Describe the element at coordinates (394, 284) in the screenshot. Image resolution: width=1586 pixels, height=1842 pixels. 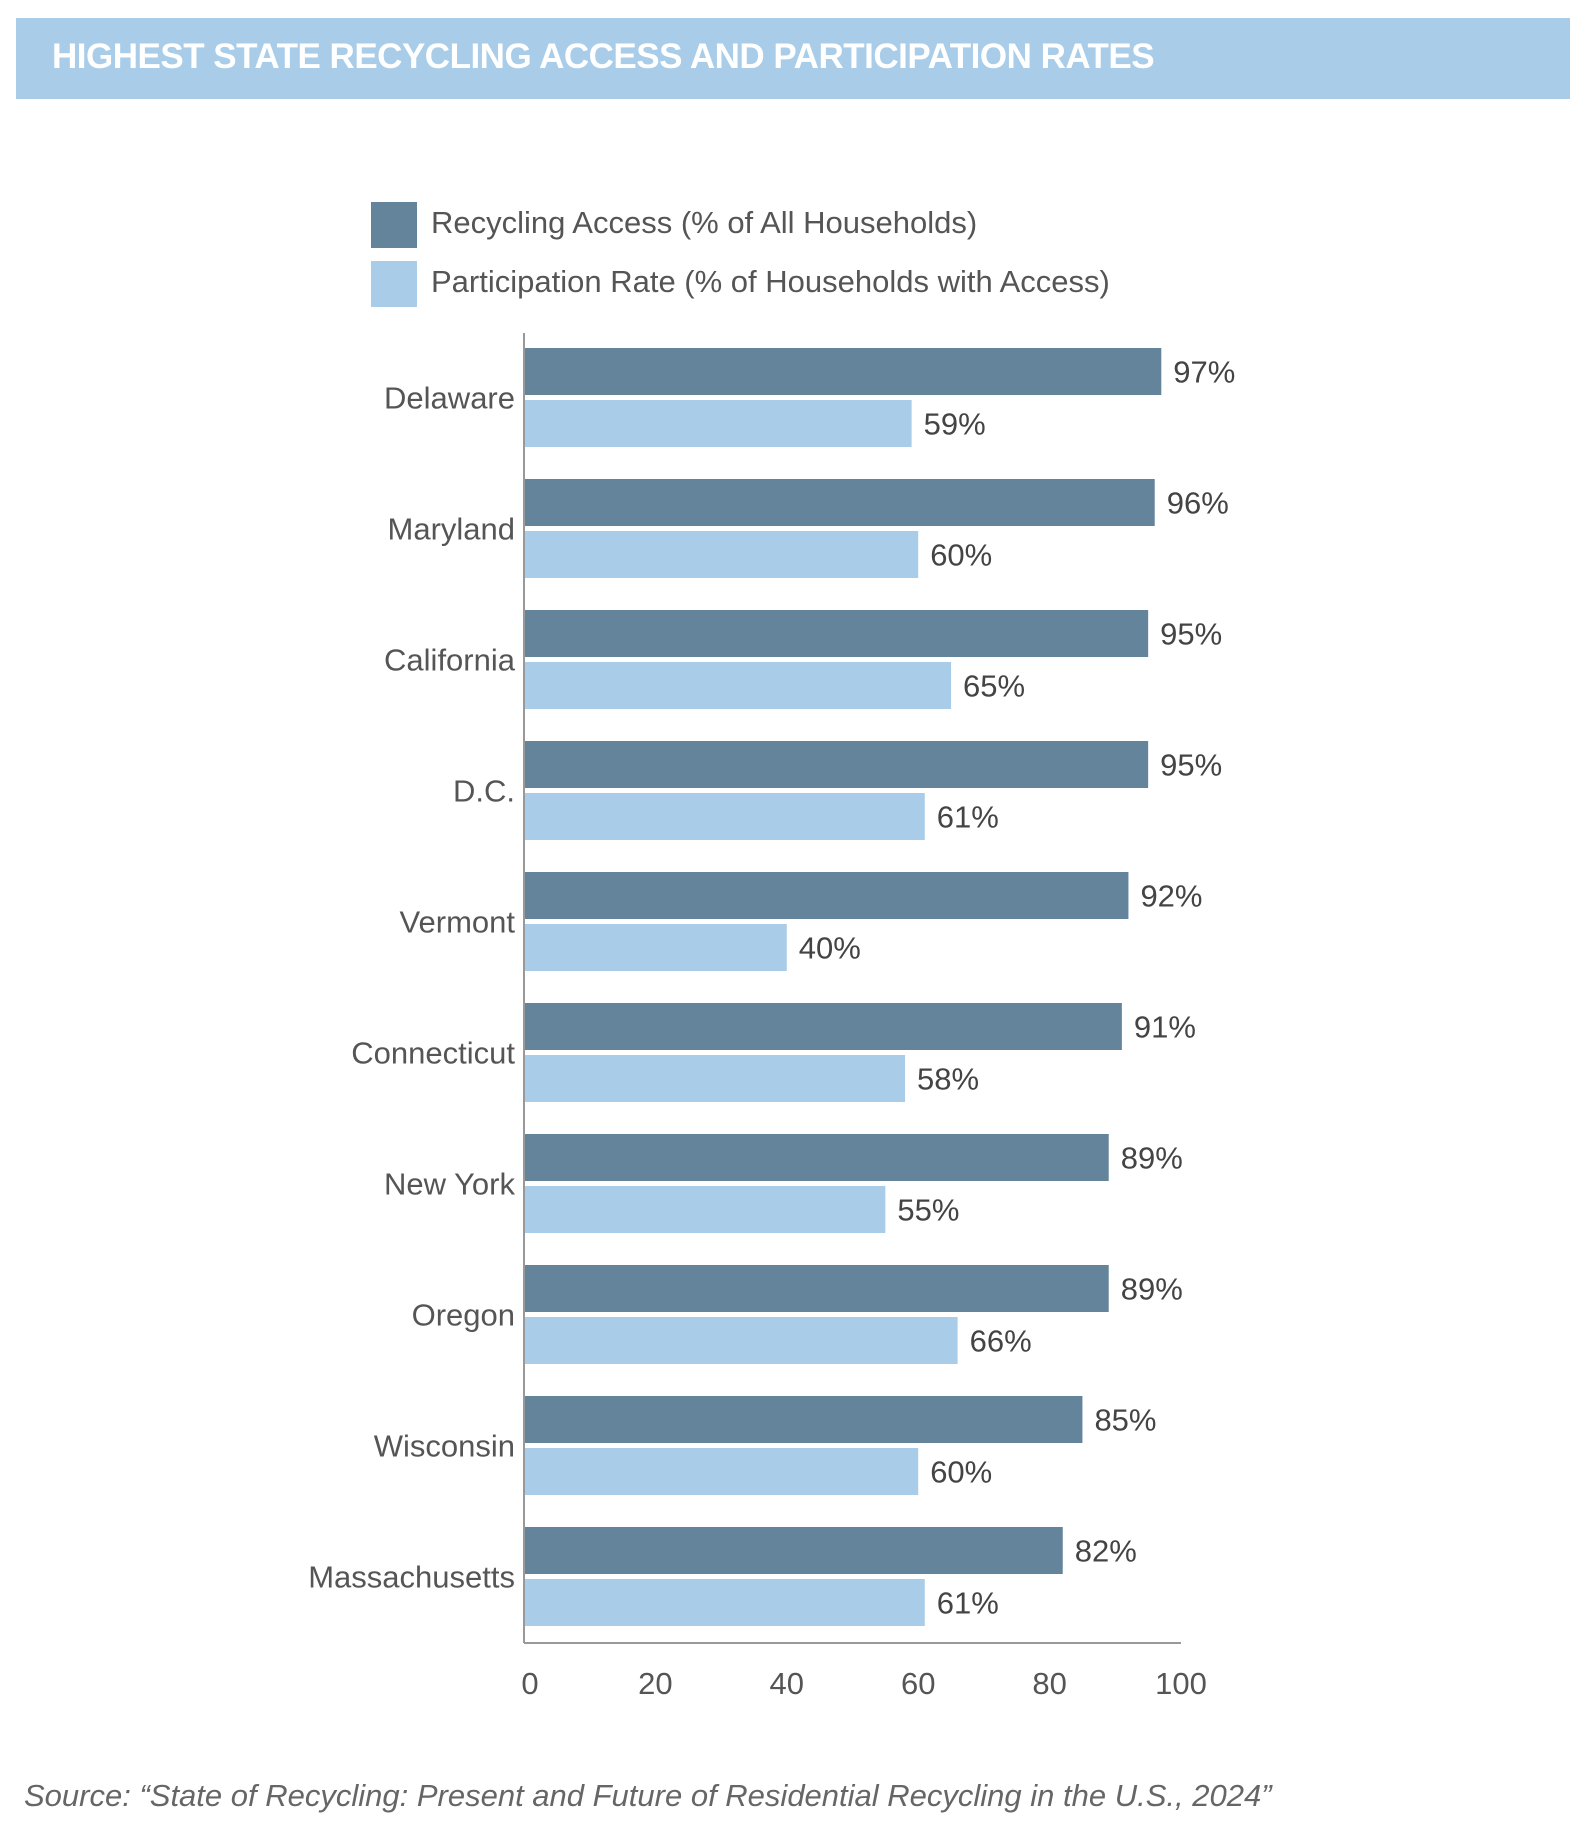
I see `legend-swatch-participation` at that location.